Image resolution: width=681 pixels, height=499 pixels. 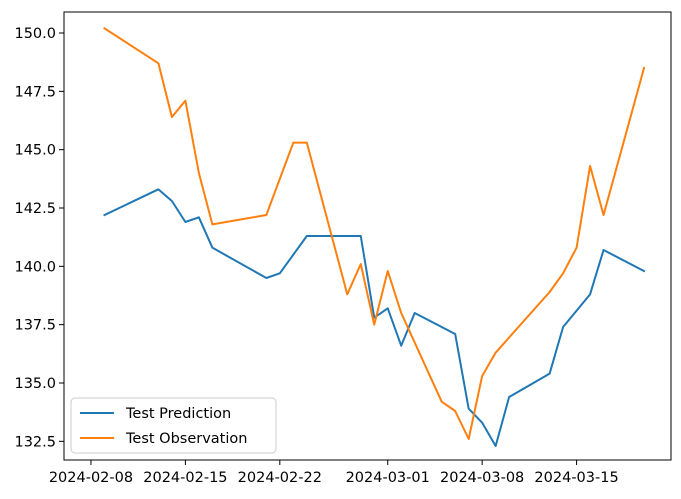 What do you see at coordinates (91, 478) in the screenshot?
I see `x-tick-label: 2024-02-08` at bounding box center [91, 478].